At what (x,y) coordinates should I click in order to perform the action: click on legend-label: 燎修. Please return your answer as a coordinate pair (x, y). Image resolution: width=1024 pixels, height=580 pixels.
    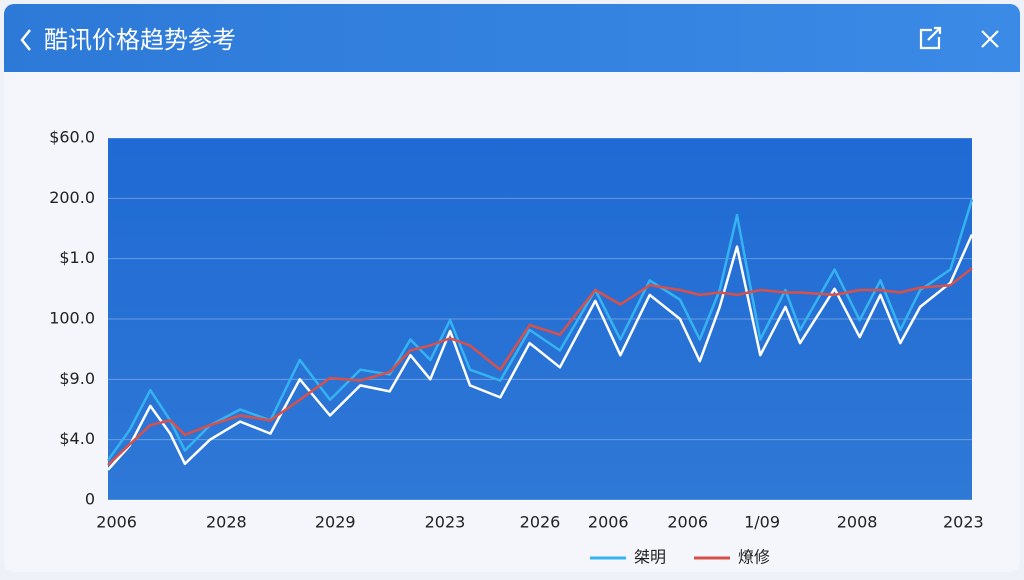
    Looking at the image, I should click on (754, 557).